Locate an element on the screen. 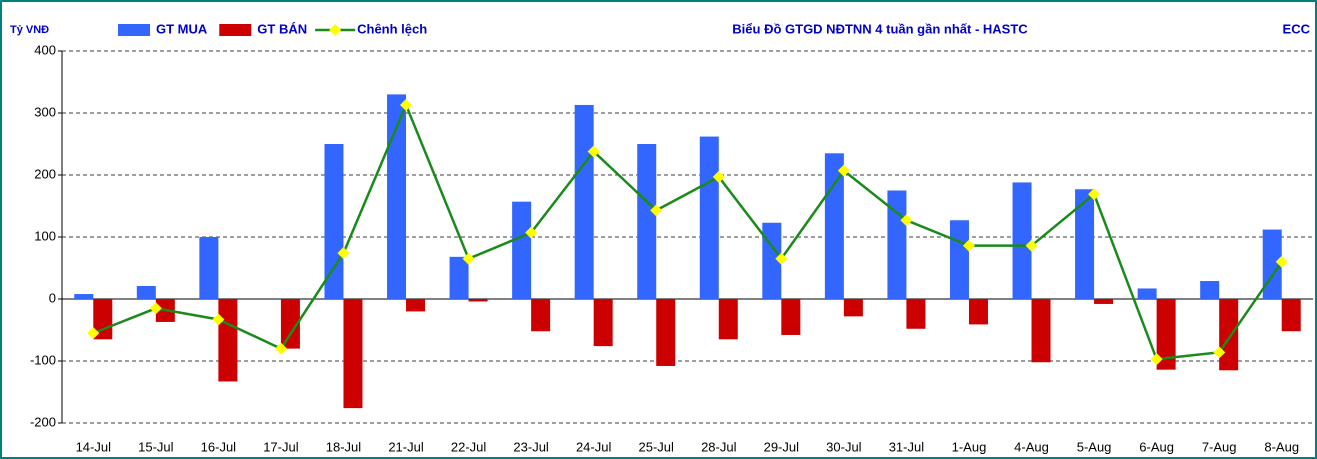 The height and width of the screenshot is (459, 1317). x-tick-label: 1-Aug is located at coordinates (969, 446).